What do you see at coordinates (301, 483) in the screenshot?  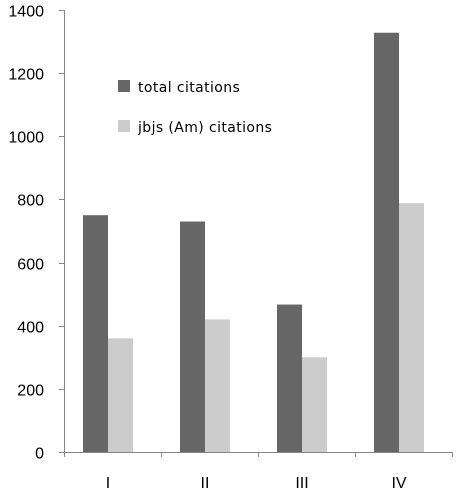 I see `x-tick-label: III` at bounding box center [301, 483].